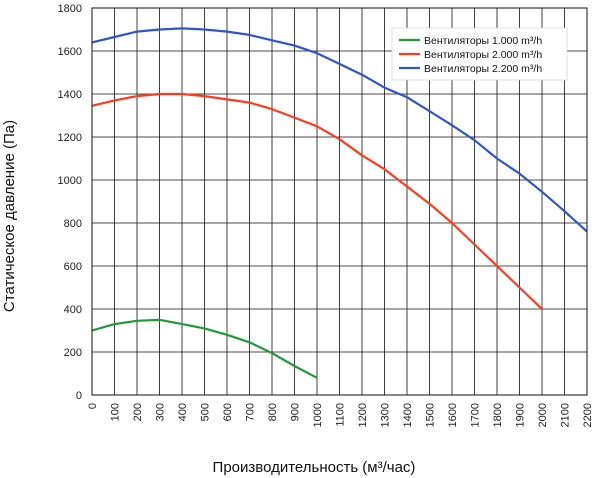 This screenshot has height=478, width=600. What do you see at coordinates (296, 412) in the screenshot?
I see `x-tick-label: 900` at bounding box center [296, 412].